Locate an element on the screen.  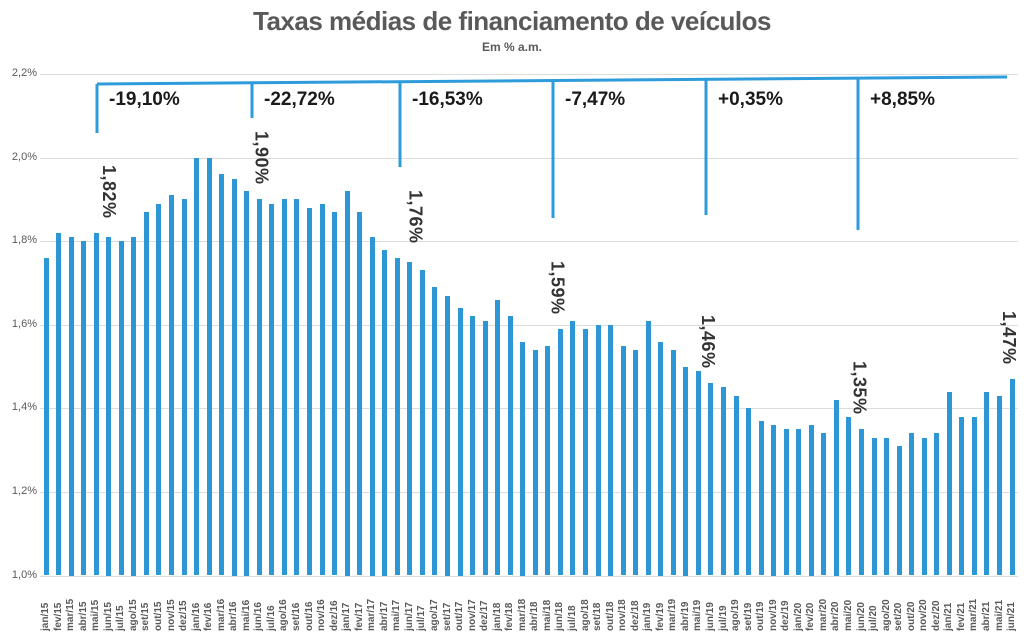
gridline-1,8% is located at coordinates (529, 242).